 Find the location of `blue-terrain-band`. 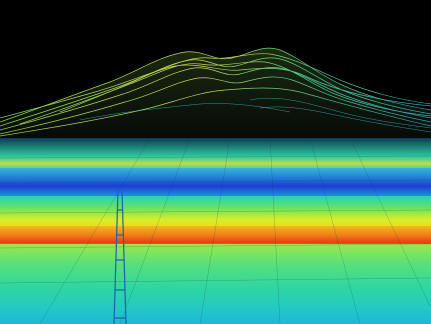

blue-terrain-band is located at coordinates (215, 183).